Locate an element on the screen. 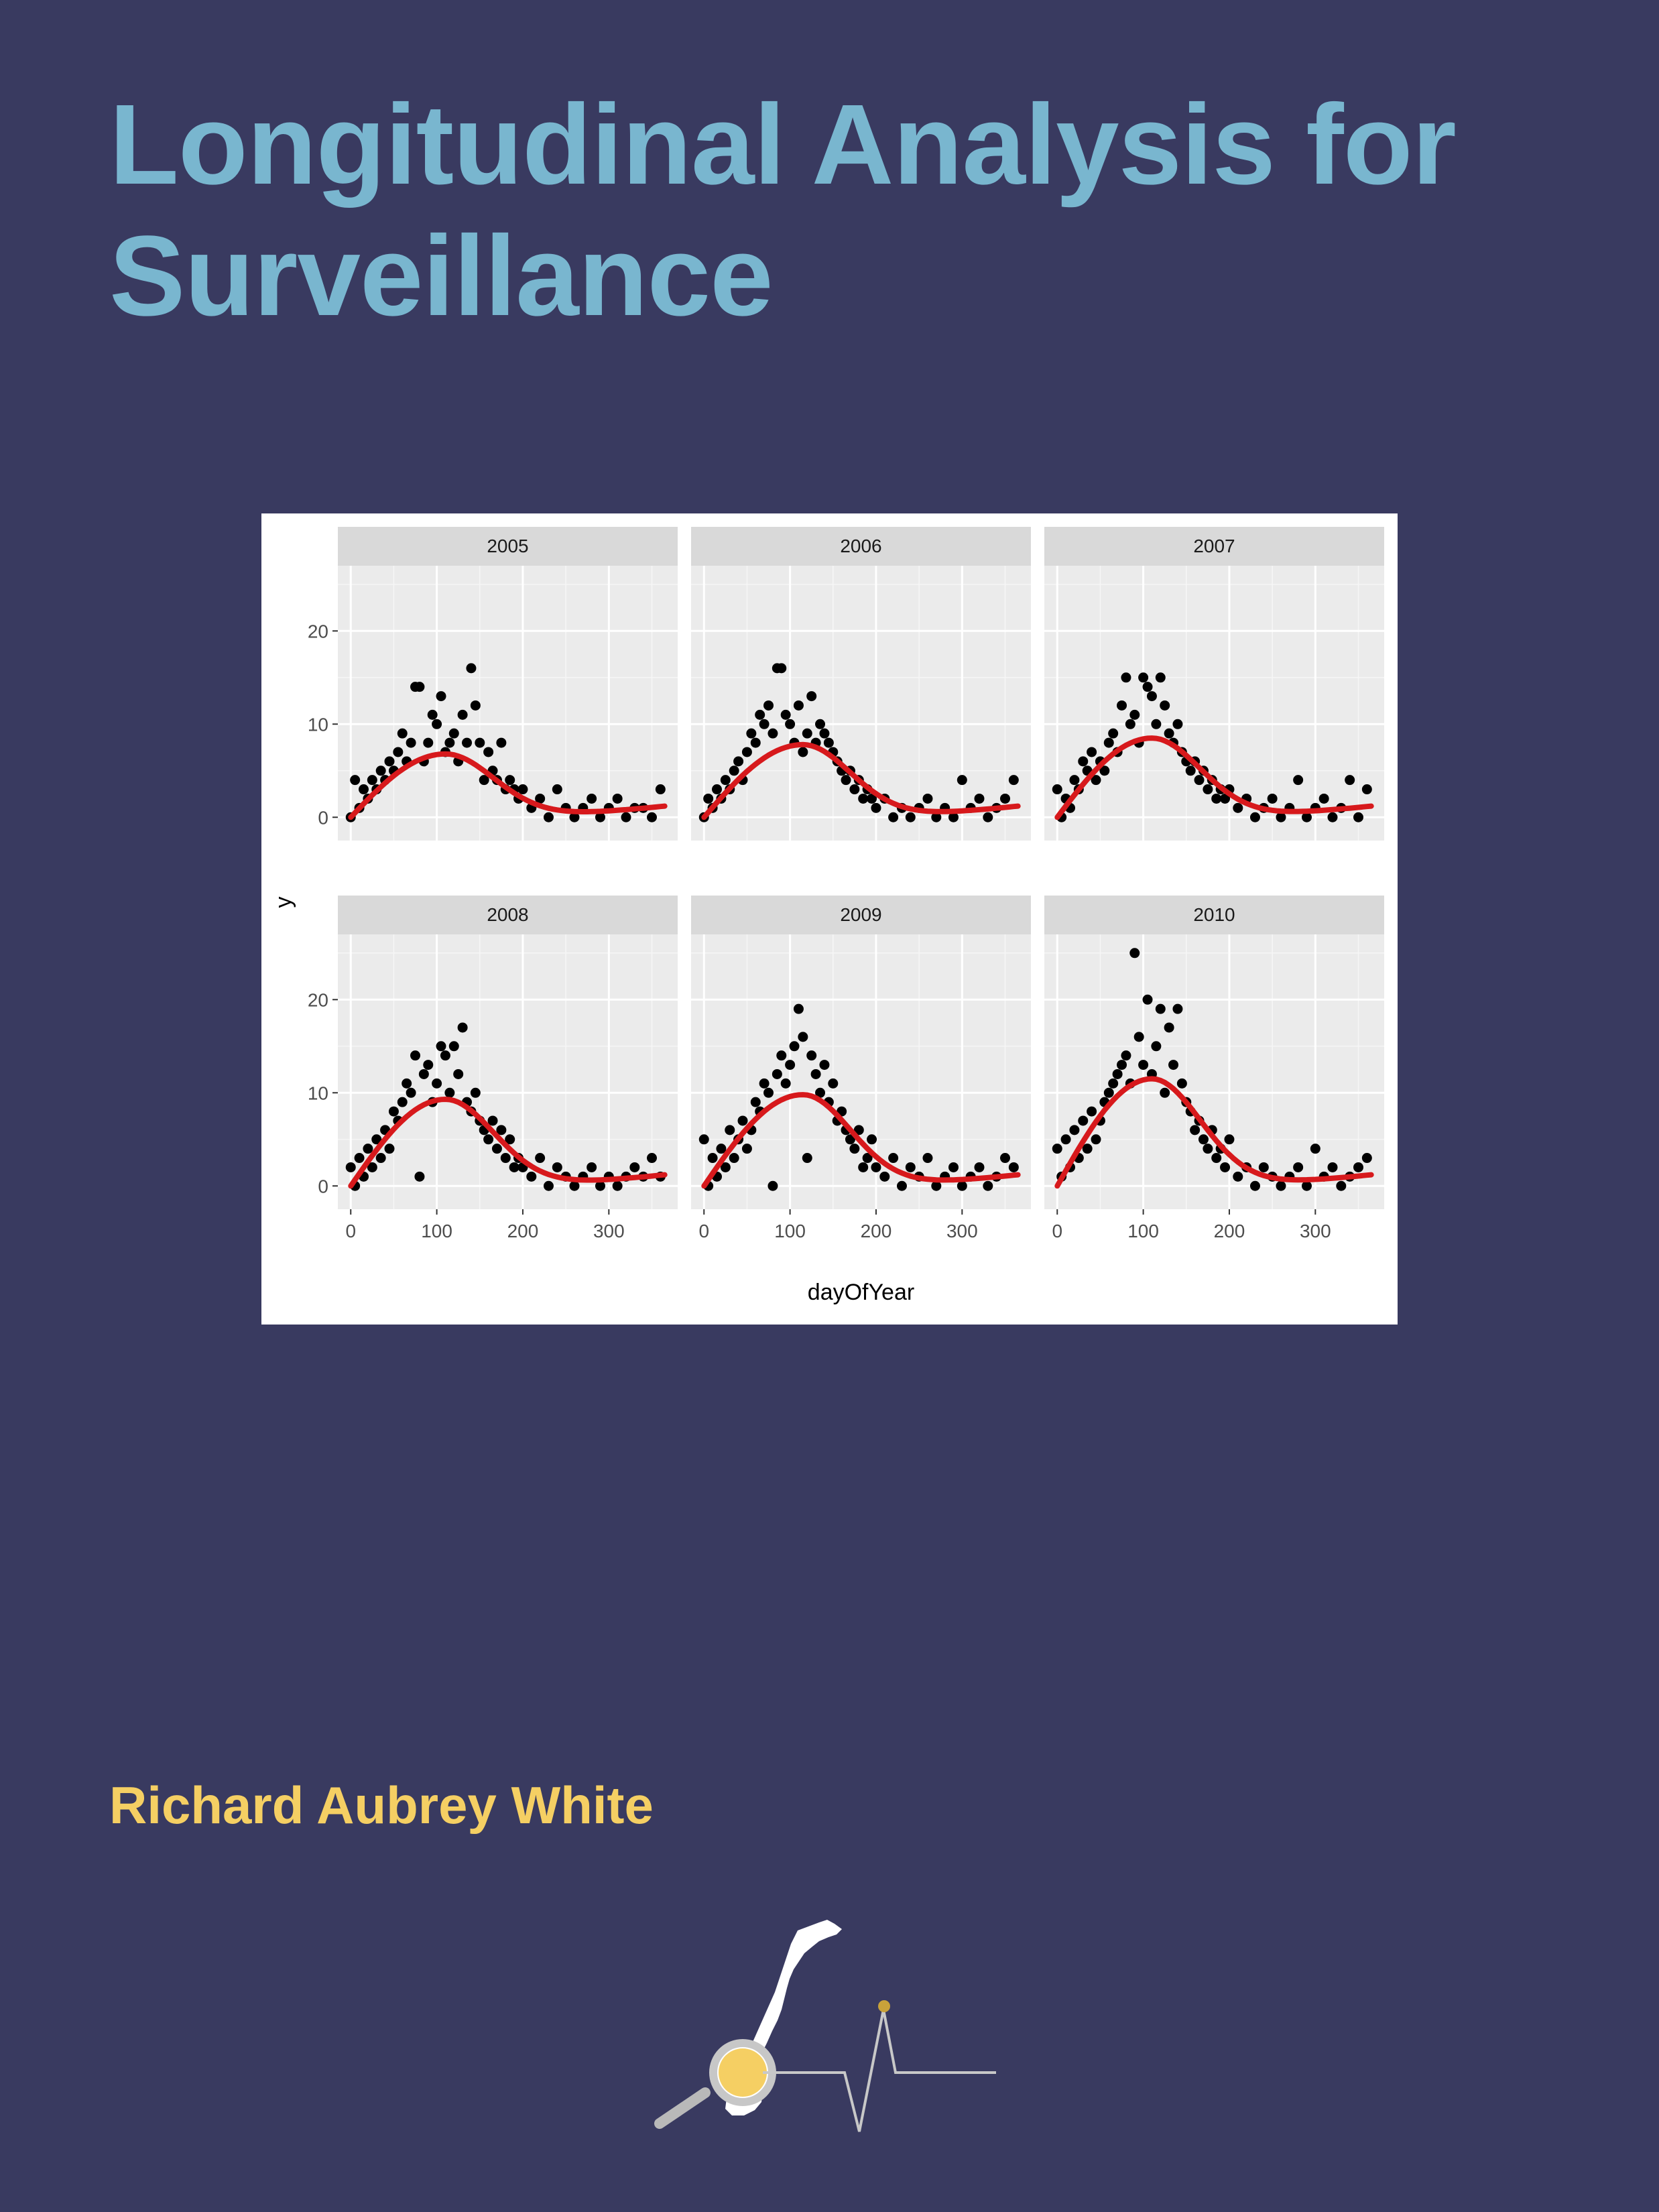 The width and height of the screenshot is (1659, 2212). facet-label: 2010 is located at coordinates (1214, 914).